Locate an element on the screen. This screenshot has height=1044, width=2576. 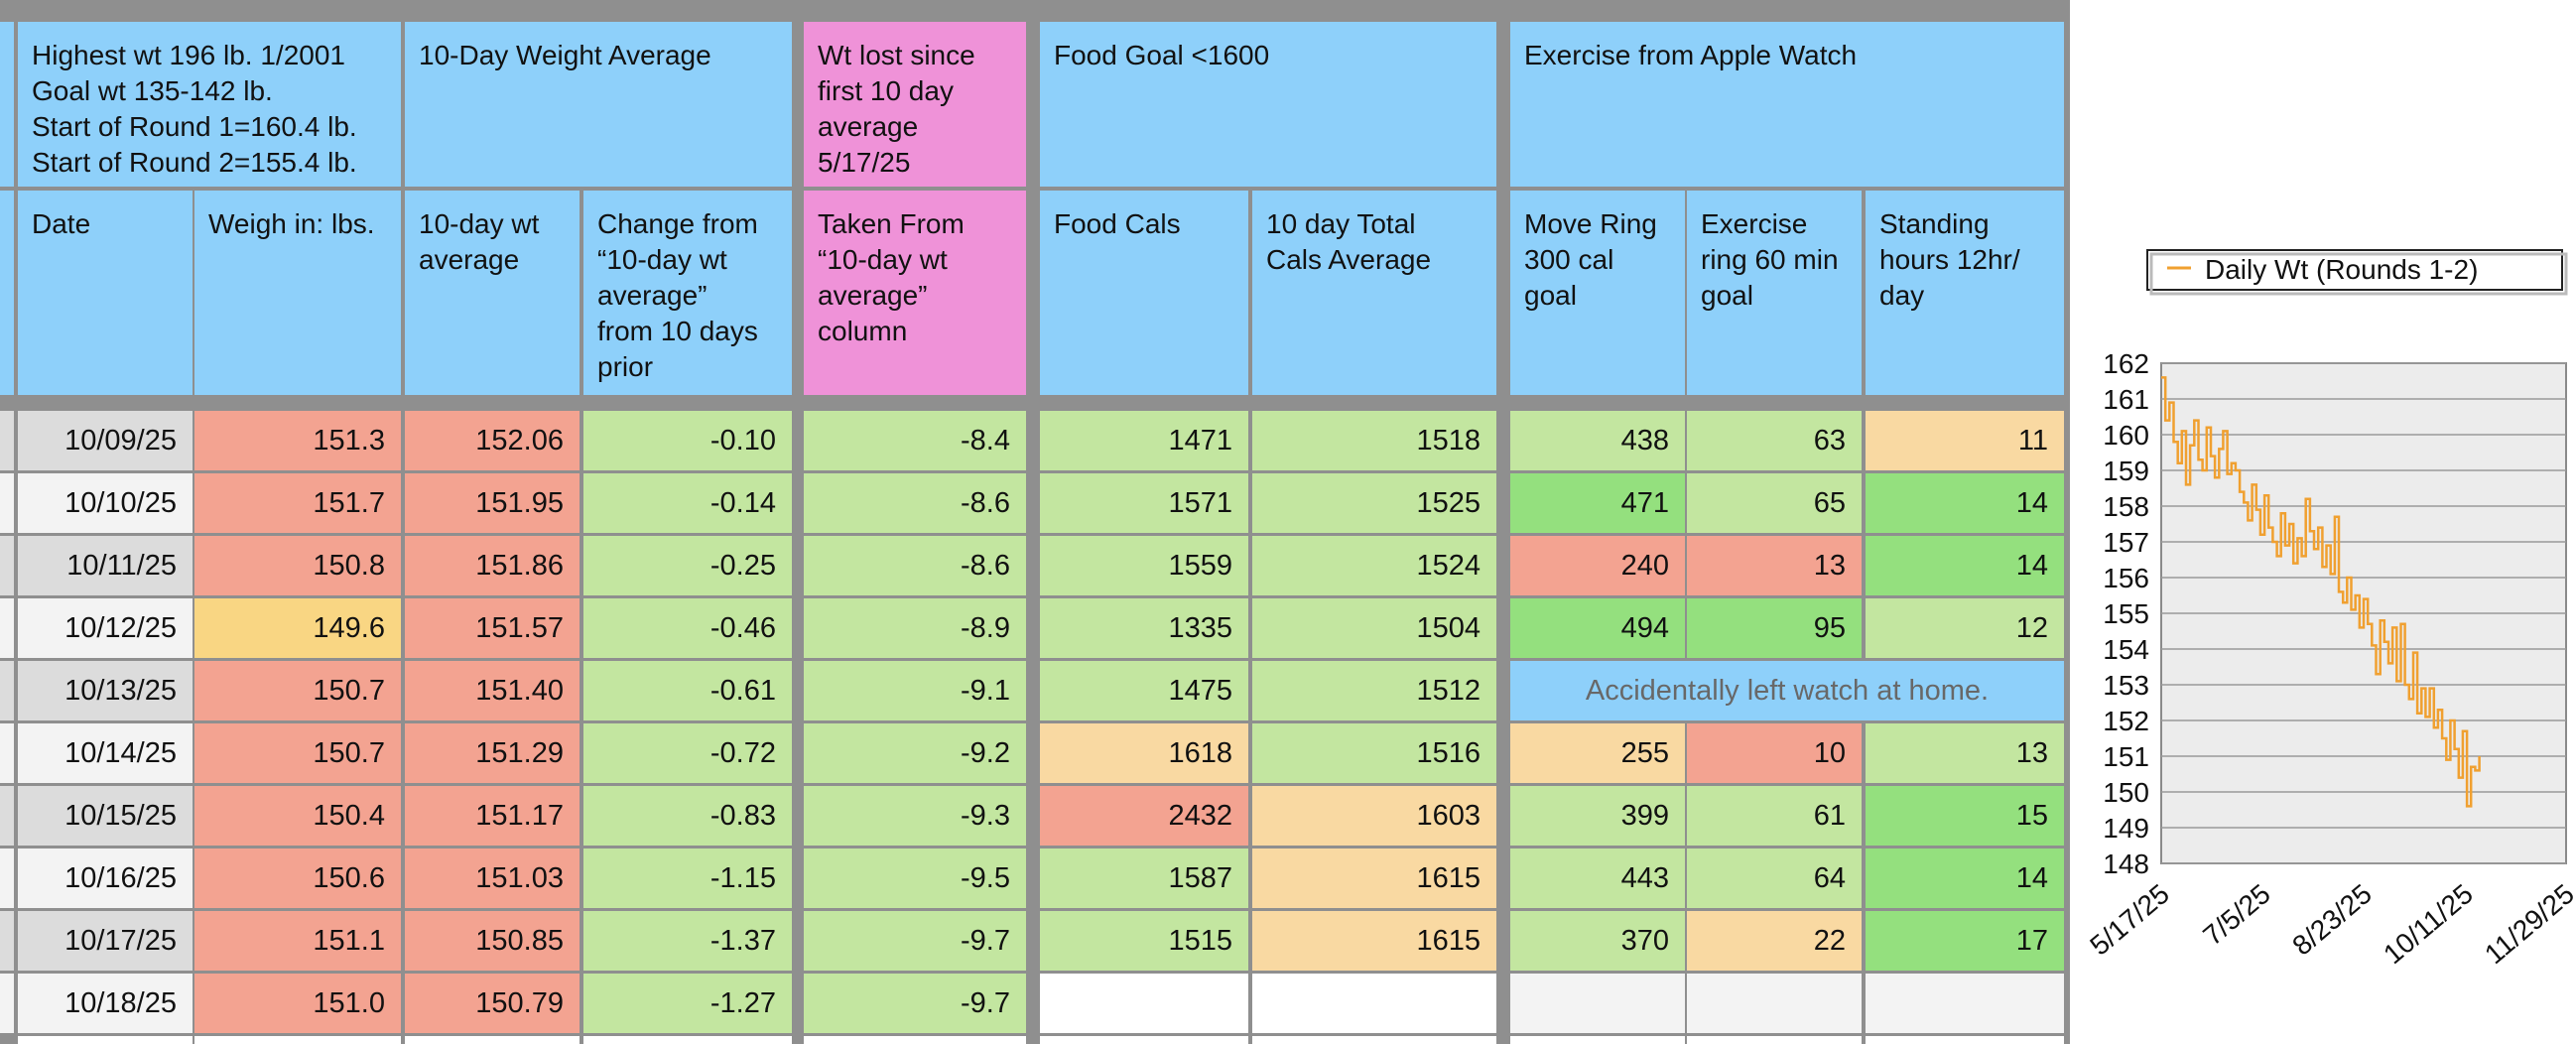
cell-date: 10/11/25 is located at coordinates (106, 566).